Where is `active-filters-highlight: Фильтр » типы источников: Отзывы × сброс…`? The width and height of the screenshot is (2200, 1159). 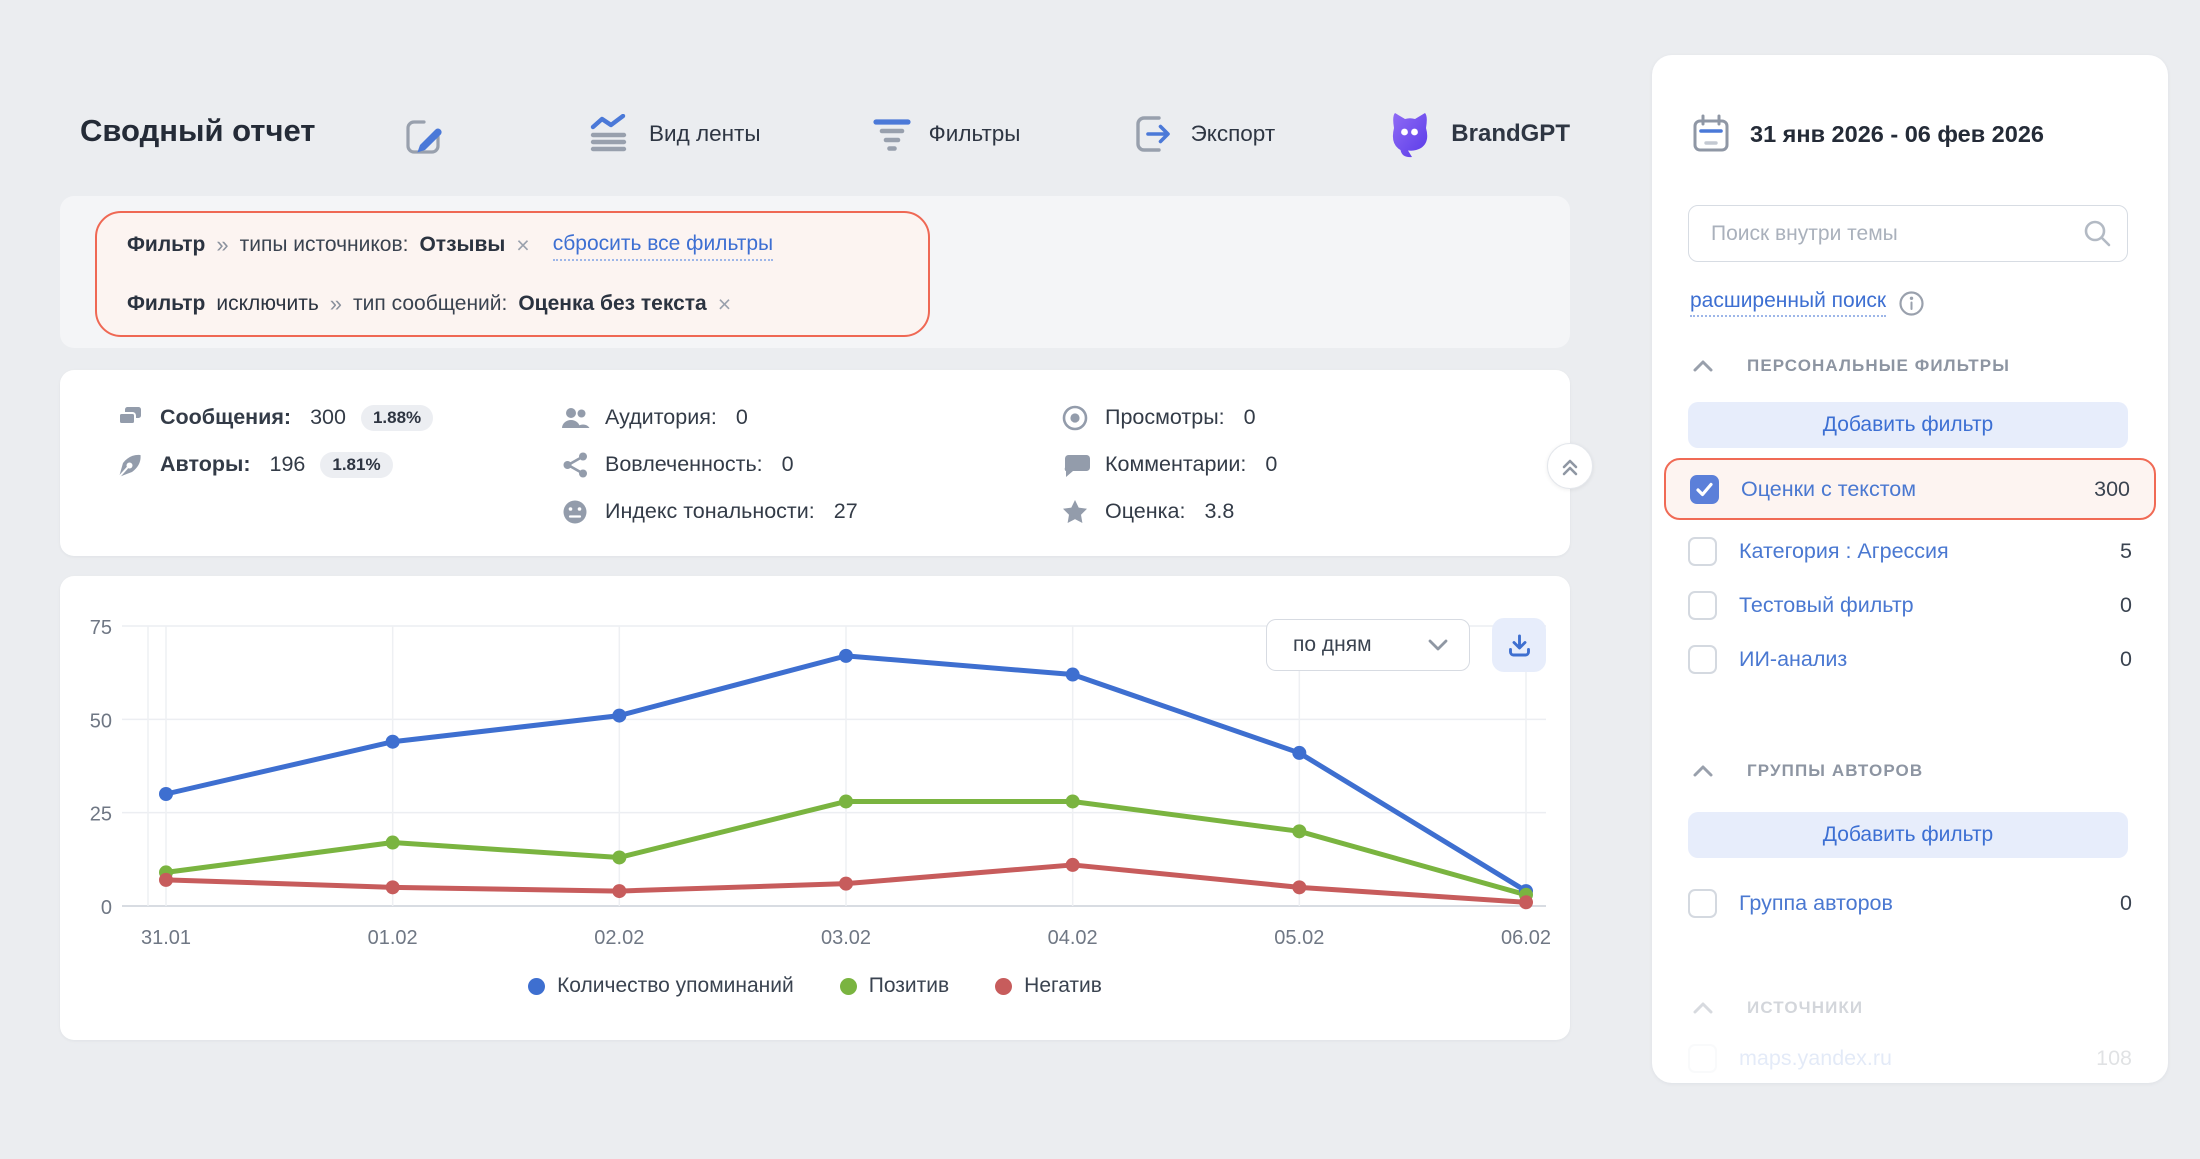
active-filters-highlight: Фильтр » типы источников: Отзывы × сброс… is located at coordinates (512, 274).